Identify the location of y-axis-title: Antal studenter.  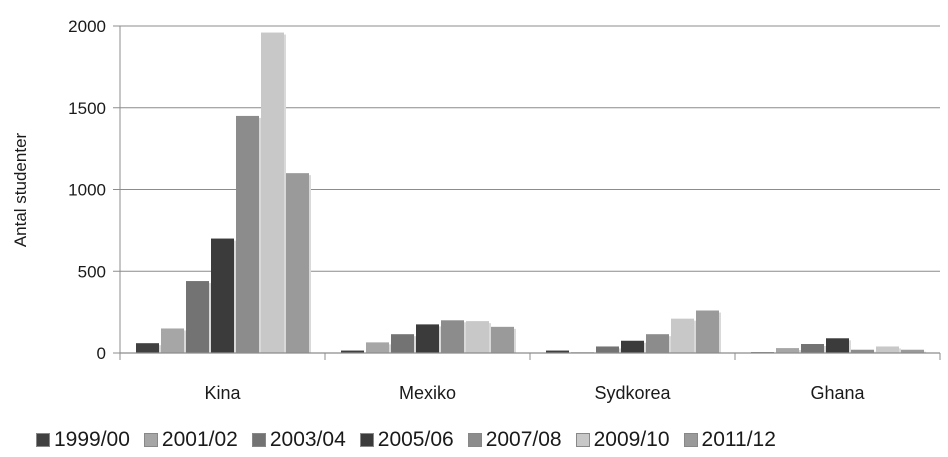
(20, 189).